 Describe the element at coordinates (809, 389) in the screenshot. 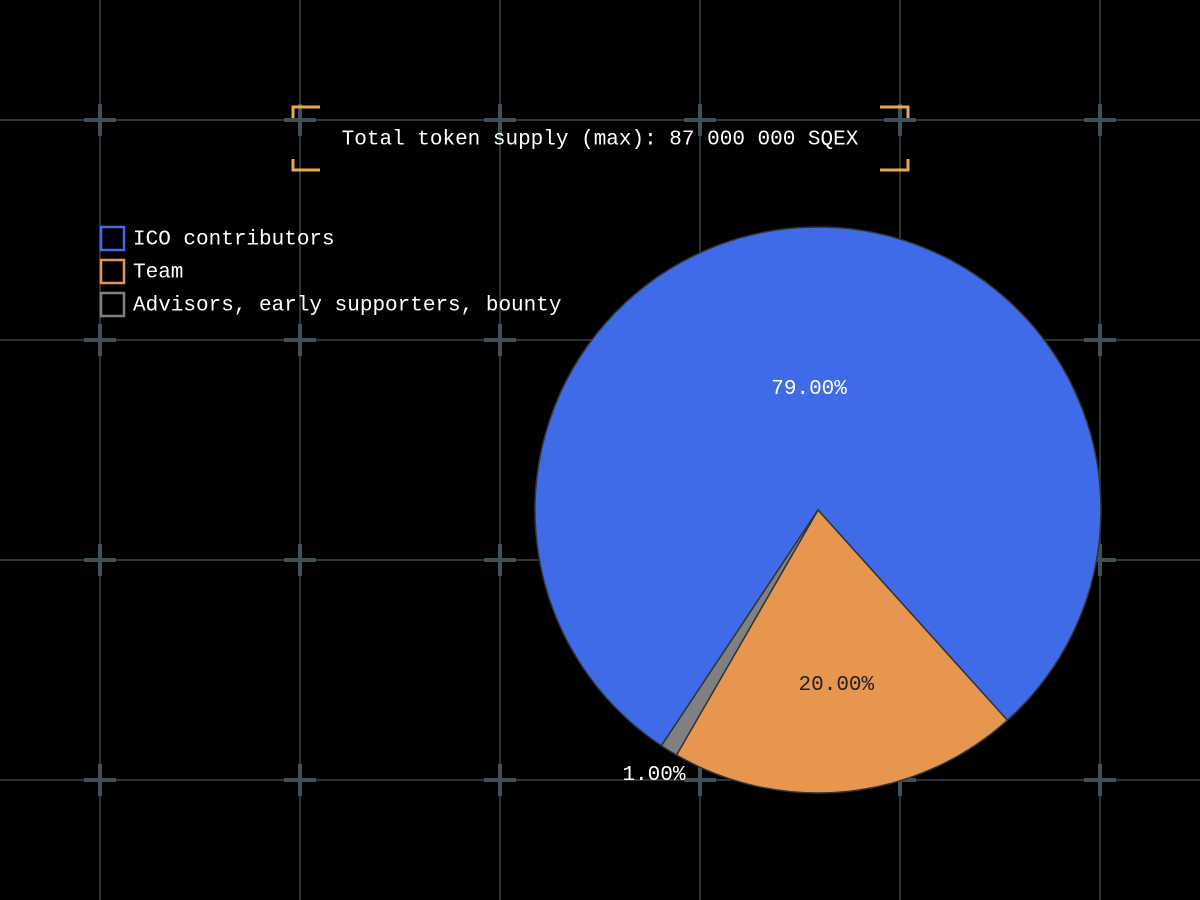

I see `value-label: 79.00%` at that location.